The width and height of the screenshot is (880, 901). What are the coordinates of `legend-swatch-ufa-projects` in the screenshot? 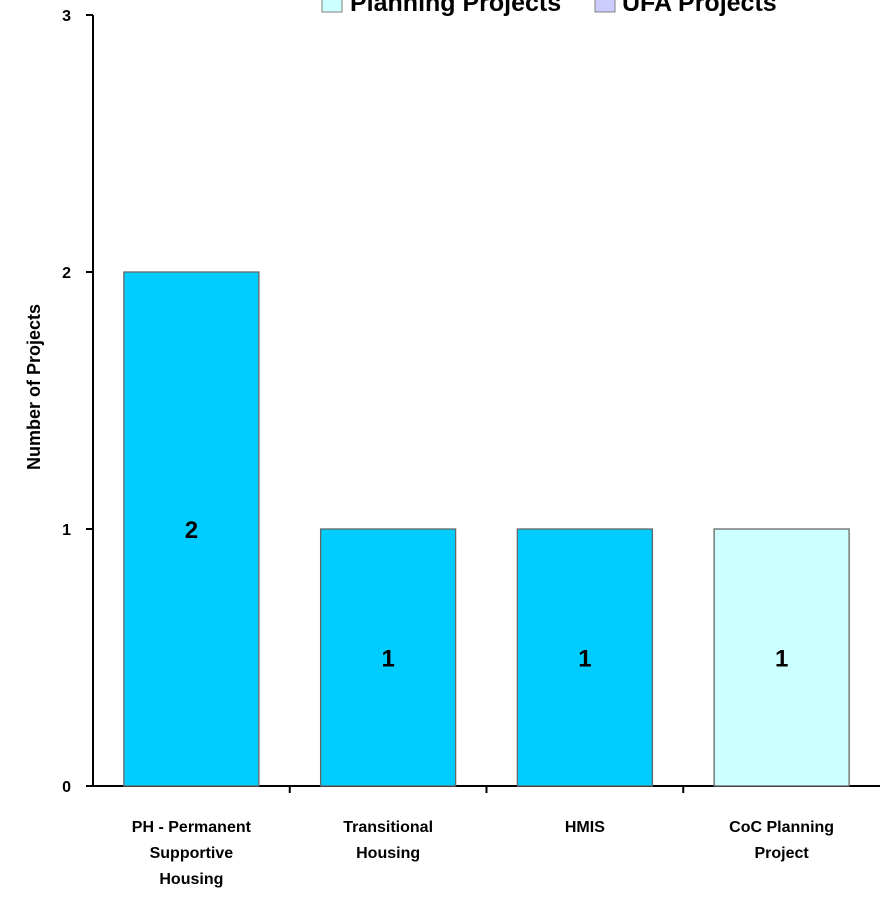 It's located at (605, 6).